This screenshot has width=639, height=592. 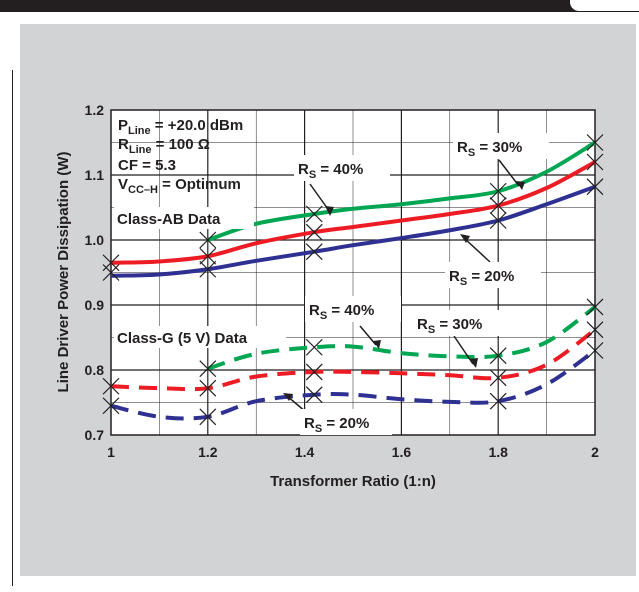 What do you see at coordinates (180, 127) in the screenshot?
I see `condition-pline: PLine = +20.0 dBm` at bounding box center [180, 127].